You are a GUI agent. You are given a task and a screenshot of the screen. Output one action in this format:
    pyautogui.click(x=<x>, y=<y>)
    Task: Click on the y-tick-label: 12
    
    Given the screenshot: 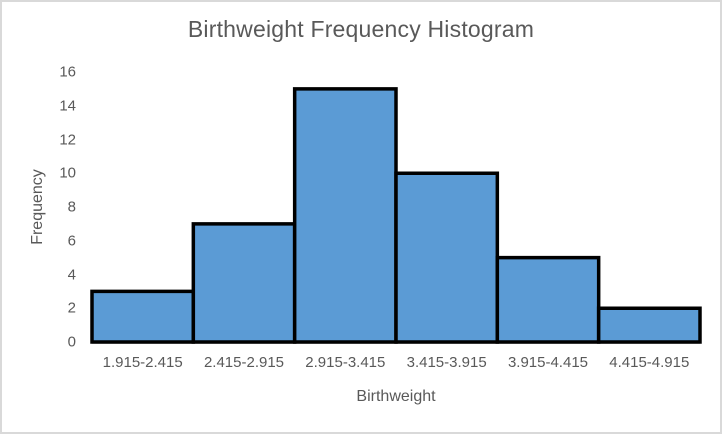 What is the action you would take?
    pyautogui.click(x=67, y=139)
    